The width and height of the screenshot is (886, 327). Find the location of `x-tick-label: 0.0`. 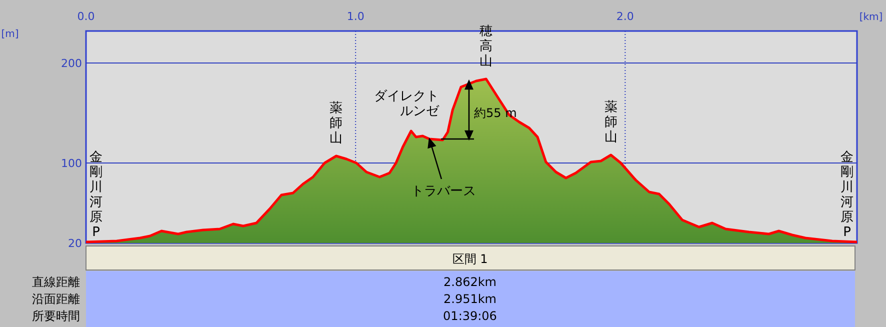

x-tick-label: 0.0 is located at coordinates (86, 16).